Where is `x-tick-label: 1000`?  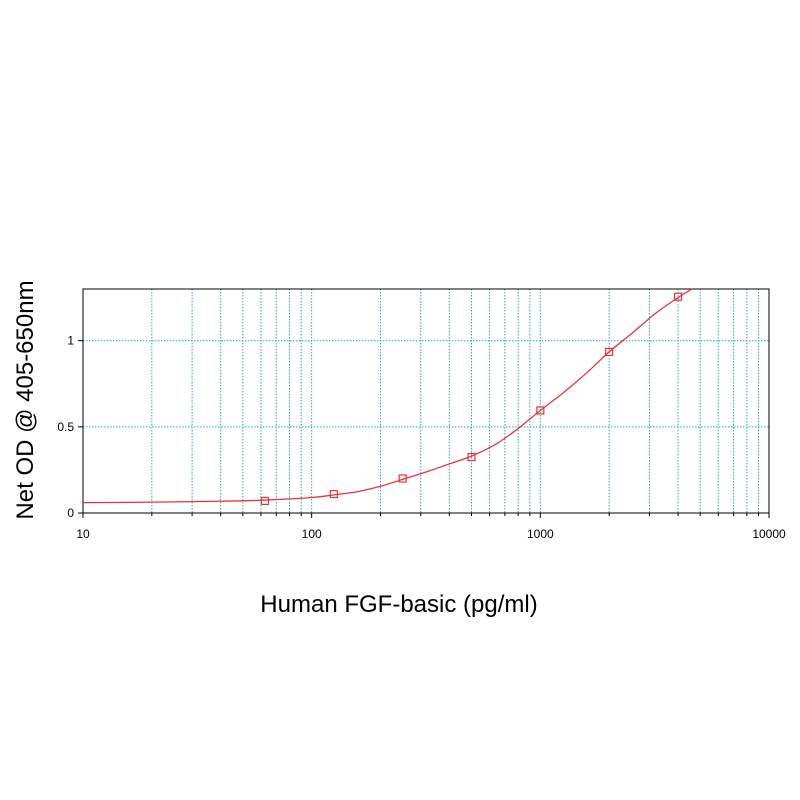
x-tick-label: 1000 is located at coordinates (540, 534).